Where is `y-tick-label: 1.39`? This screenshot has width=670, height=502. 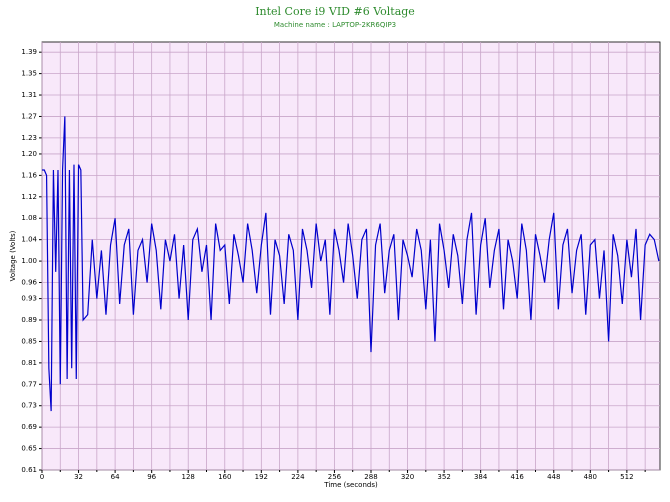 y-tick-label: 1.39 is located at coordinates (29, 52).